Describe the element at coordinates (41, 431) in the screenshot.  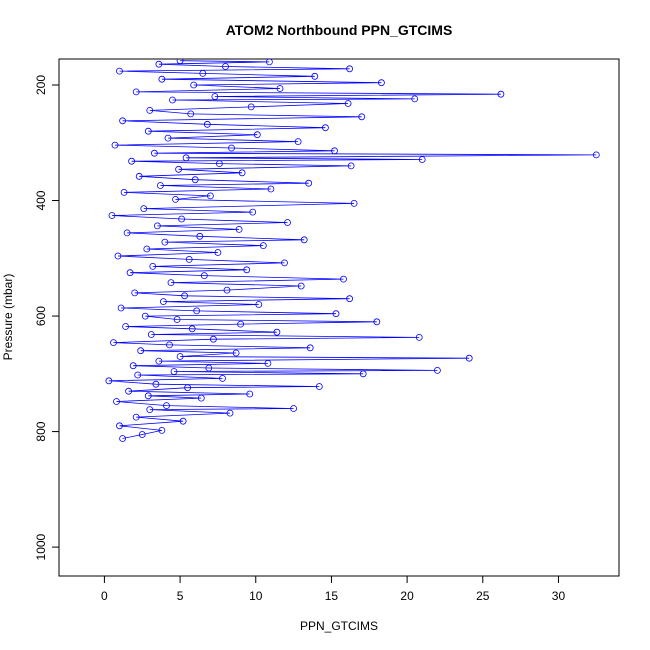
I see `y-tick-label: 800` at that location.